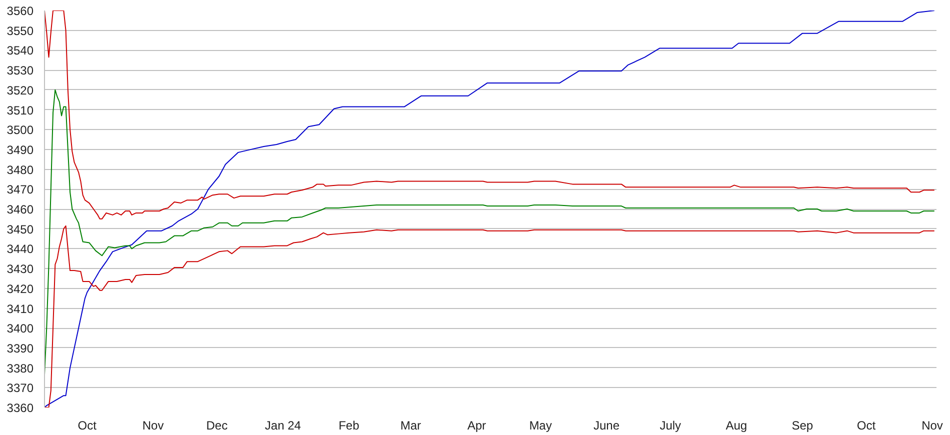 The width and height of the screenshot is (950, 435). What do you see at coordinates (20, 71) in the screenshot?
I see `y-tick-label: 3530` at bounding box center [20, 71].